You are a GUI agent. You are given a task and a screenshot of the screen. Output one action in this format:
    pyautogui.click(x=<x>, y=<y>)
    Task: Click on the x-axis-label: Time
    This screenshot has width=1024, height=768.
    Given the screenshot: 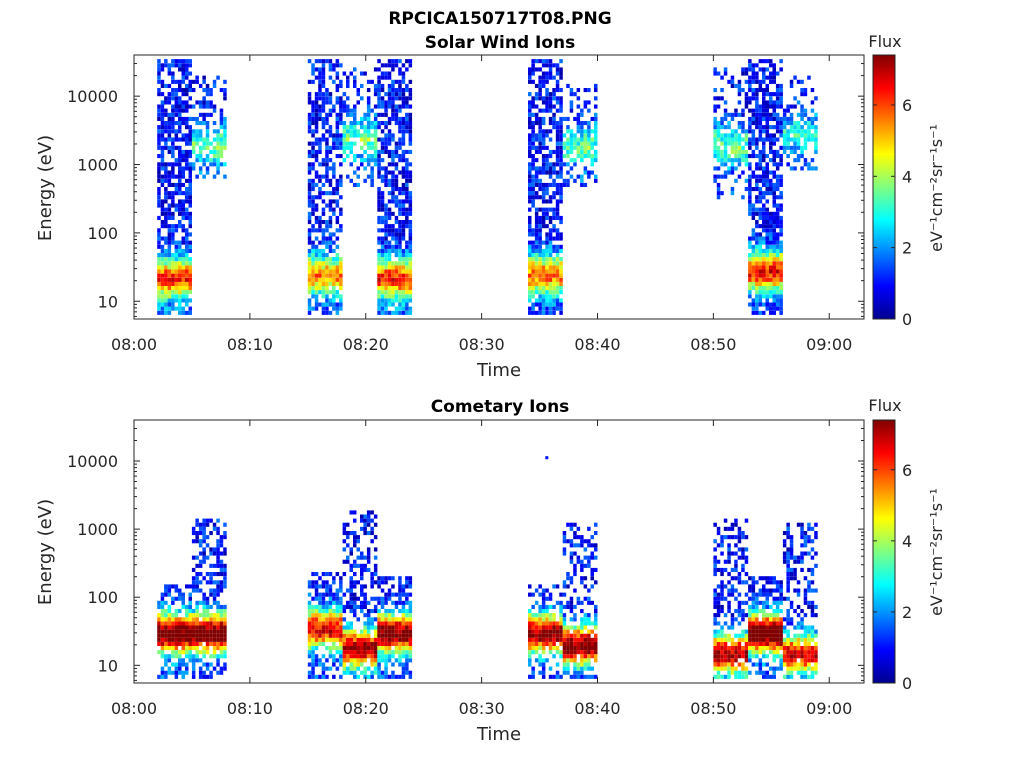 What is the action you would take?
    pyautogui.click(x=498, y=370)
    